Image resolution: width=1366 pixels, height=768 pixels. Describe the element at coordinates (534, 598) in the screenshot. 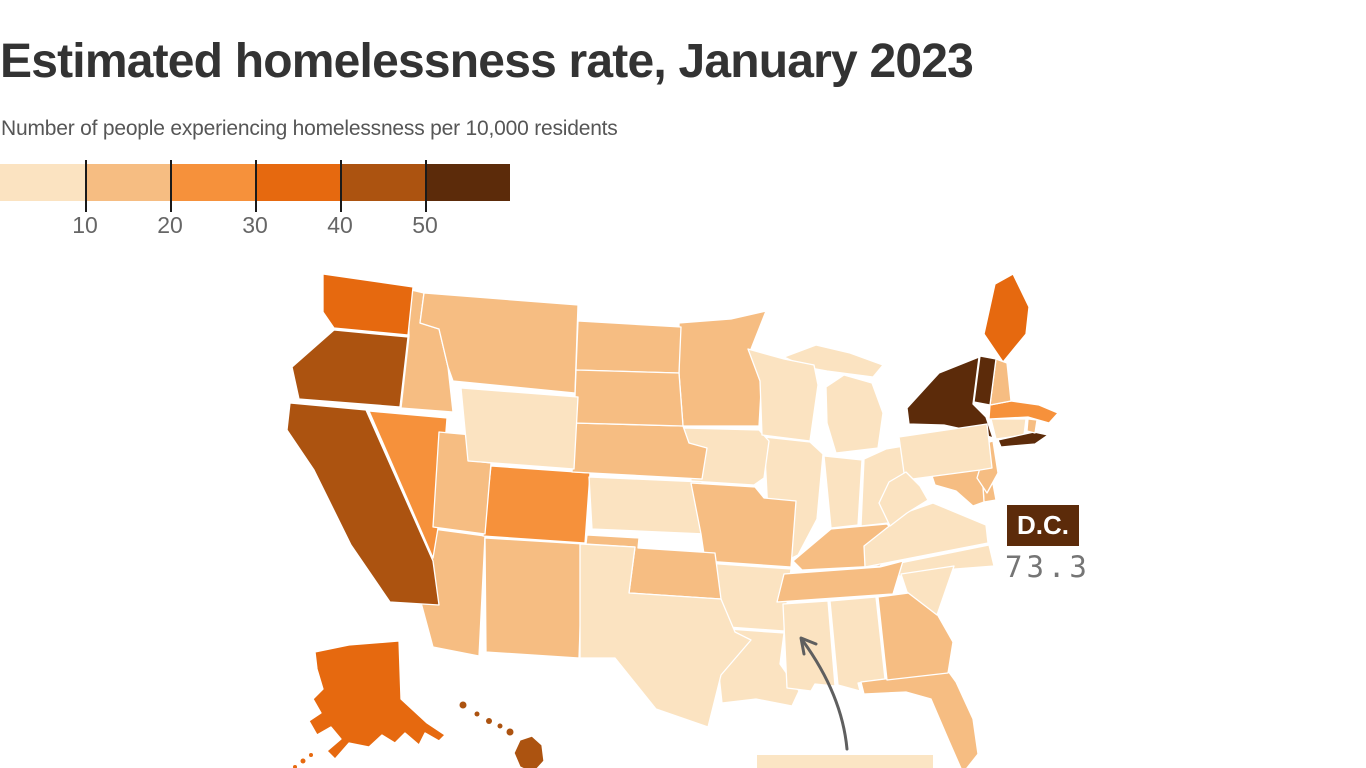

I see `state-NM: New Mexico: 12.1` at that location.